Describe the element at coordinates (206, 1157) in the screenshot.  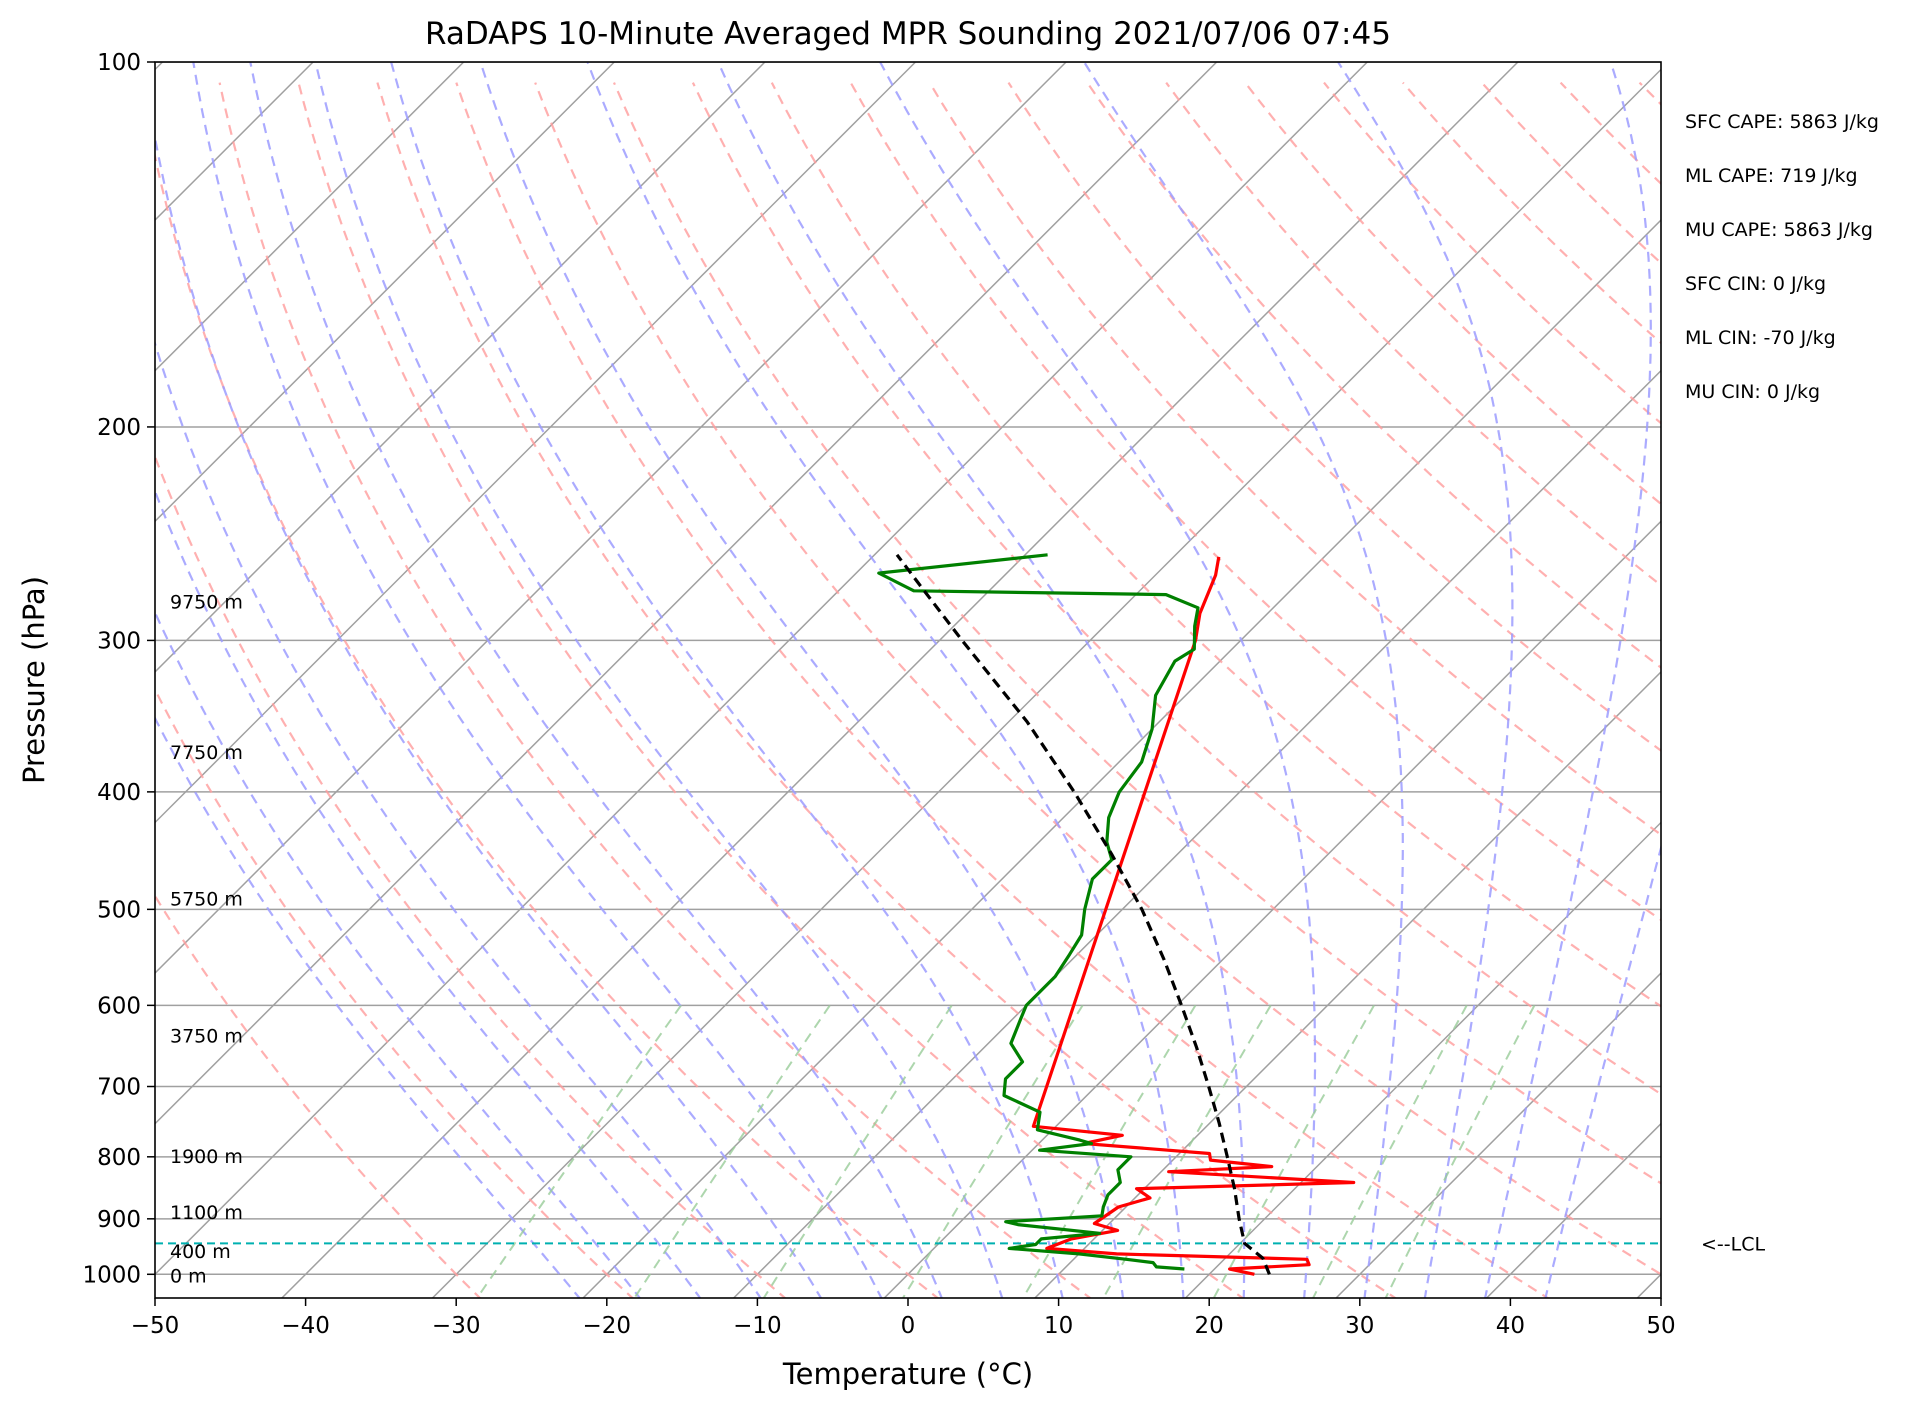
I see `height-label: 1900 m` at that location.